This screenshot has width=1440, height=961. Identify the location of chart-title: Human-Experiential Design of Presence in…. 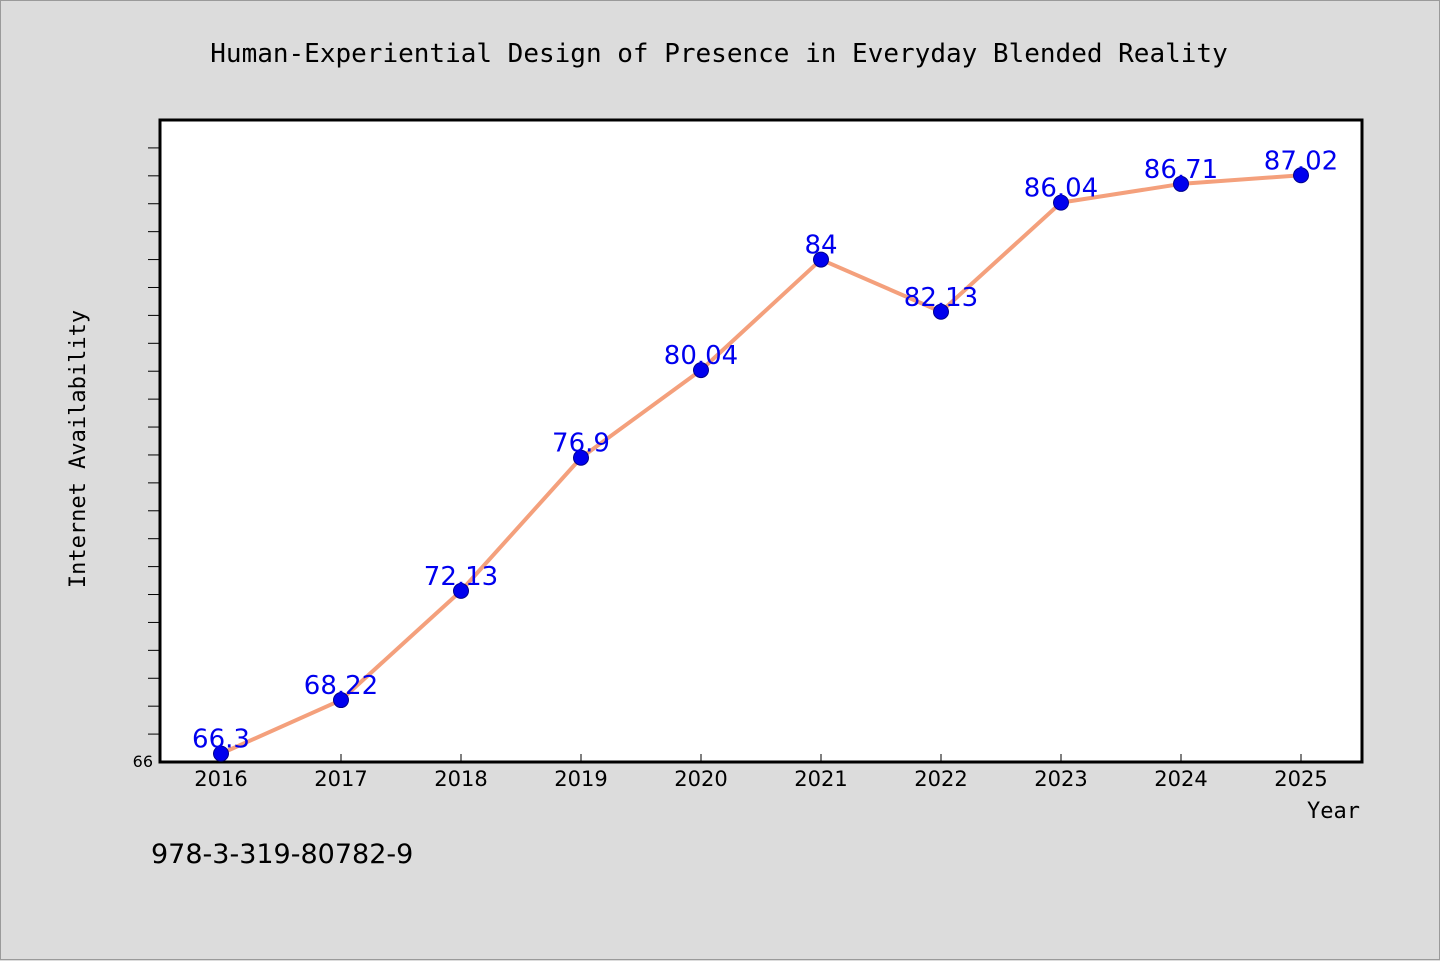
(718, 54).